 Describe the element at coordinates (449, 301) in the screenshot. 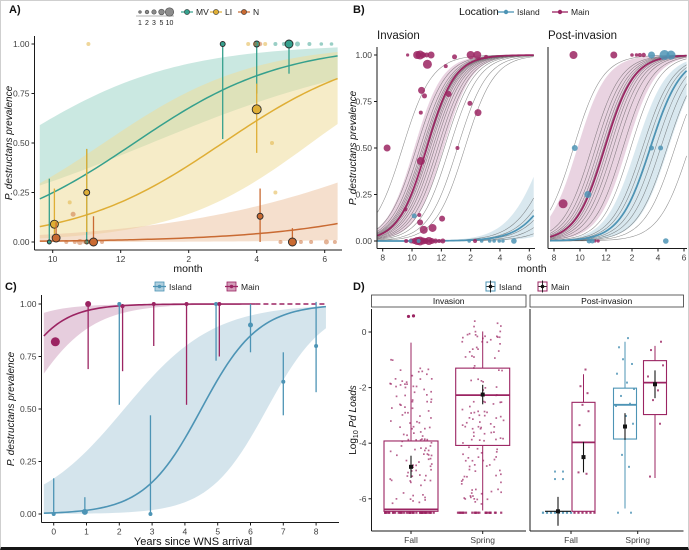

I see `facet-strip-title: Invasion` at that location.